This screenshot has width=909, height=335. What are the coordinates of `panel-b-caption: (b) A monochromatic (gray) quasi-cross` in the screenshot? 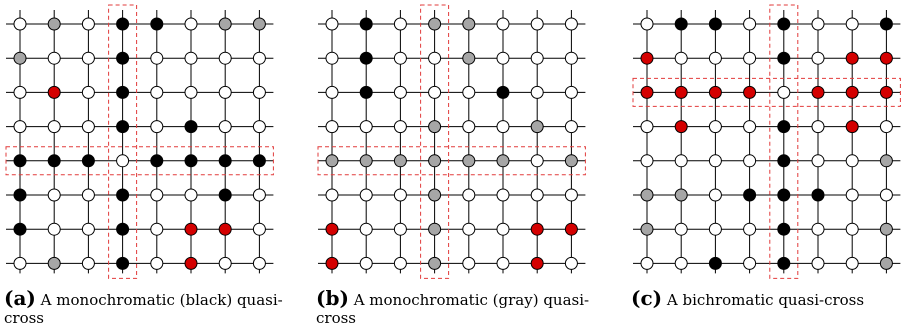 It's located at (466, 306).